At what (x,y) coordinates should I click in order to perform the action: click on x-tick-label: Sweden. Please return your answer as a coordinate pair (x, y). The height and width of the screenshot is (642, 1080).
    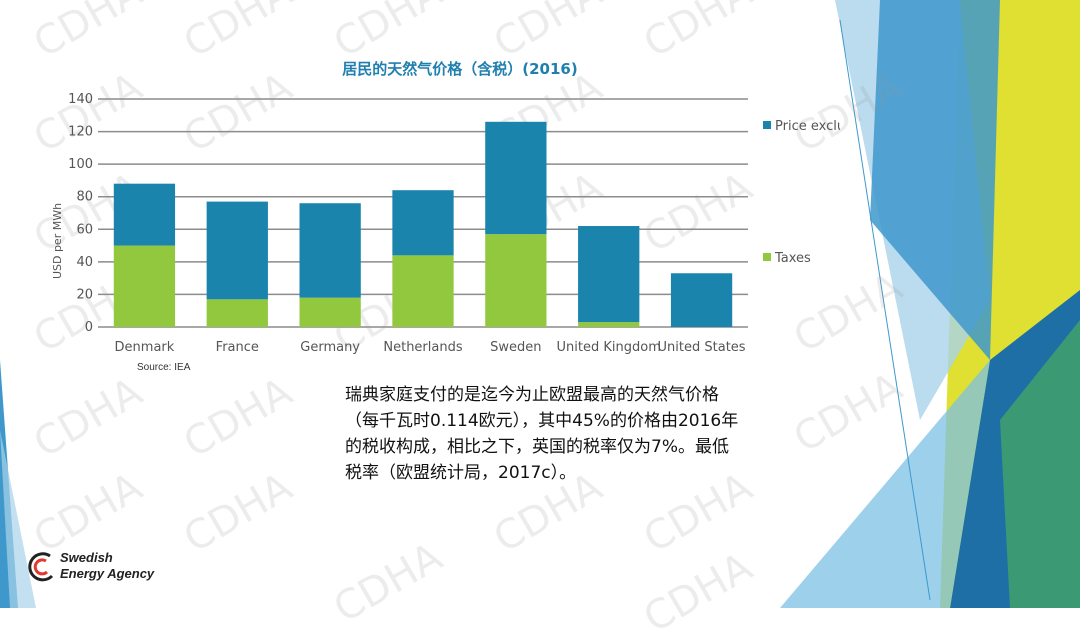
    Looking at the image, I should click on (515, 347).